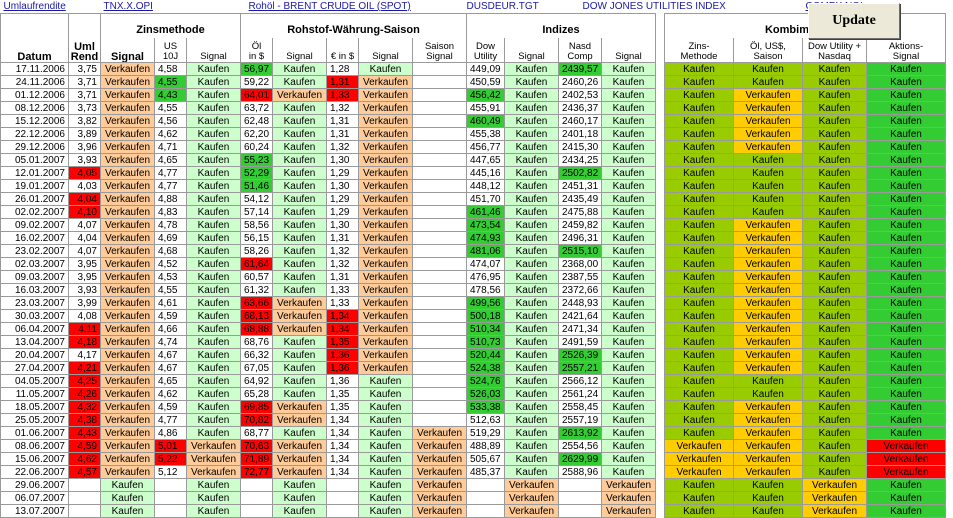 The height and width of the screenshot is (518, 953). What do you see at coordinates (342, 511) in the screenshot?
I see `cell-euro` at bounding box center [342, 511].